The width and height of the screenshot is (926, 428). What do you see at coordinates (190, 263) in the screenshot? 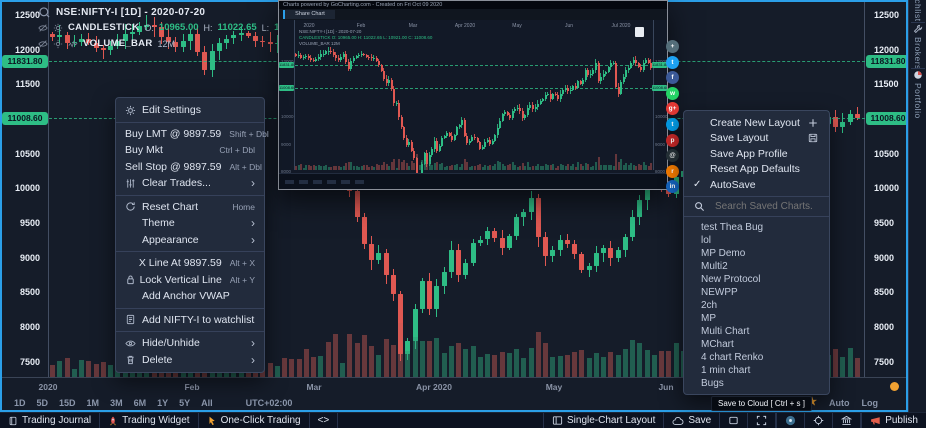
I see `context-menu-item-x-line-at-9897-59: X Line At 9897.59 Alt + X` at bounding box center [190, 263].